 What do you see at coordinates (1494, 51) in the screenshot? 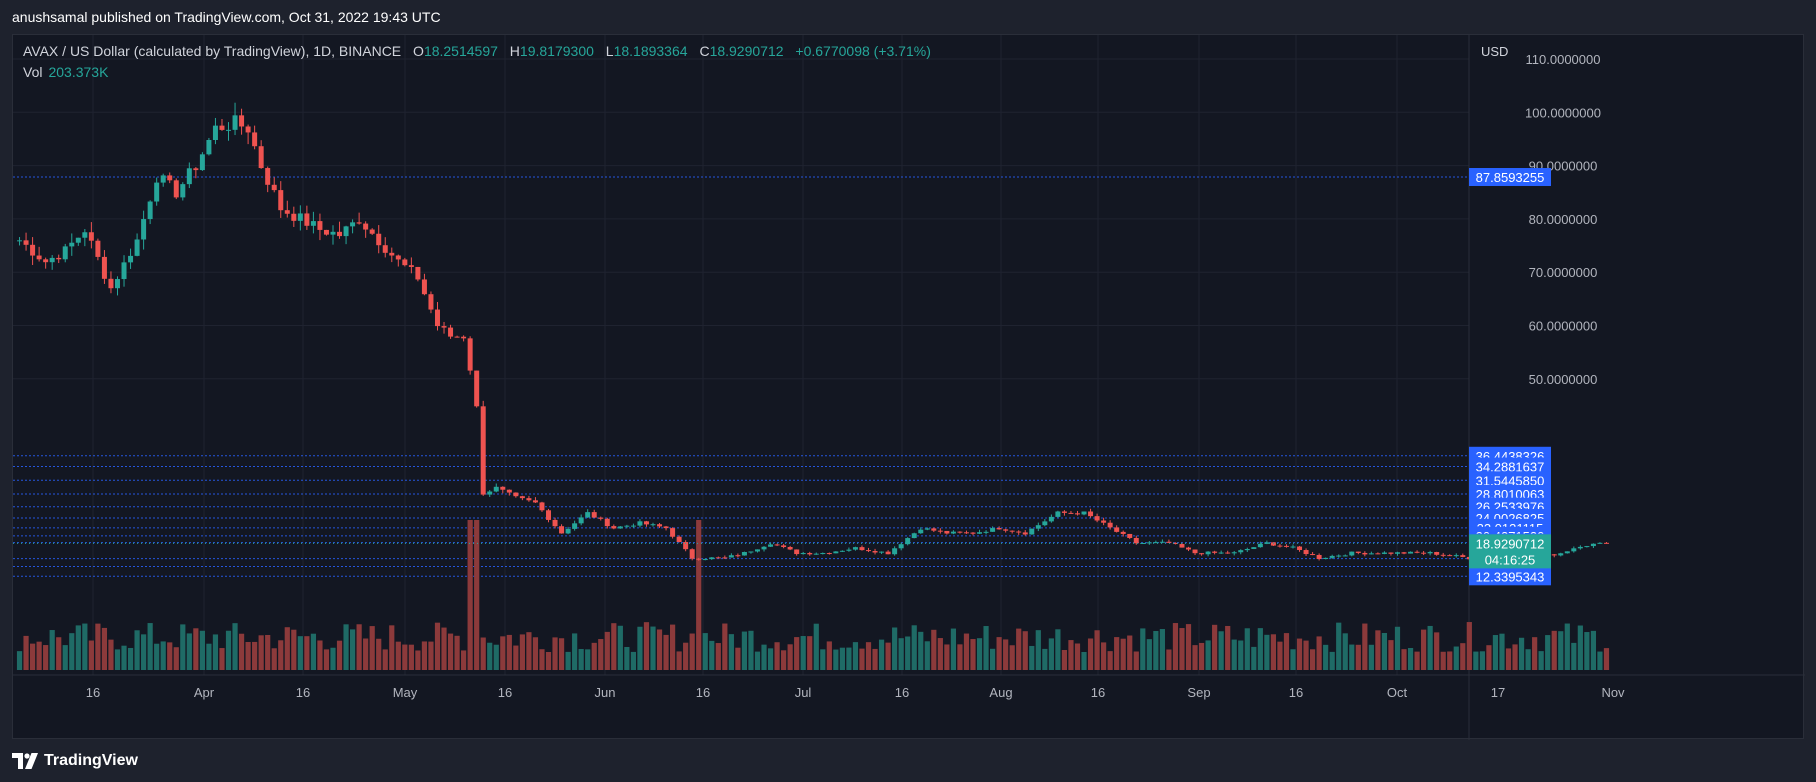
I see `currency-label: USD` at bounding box center [1494, 51].